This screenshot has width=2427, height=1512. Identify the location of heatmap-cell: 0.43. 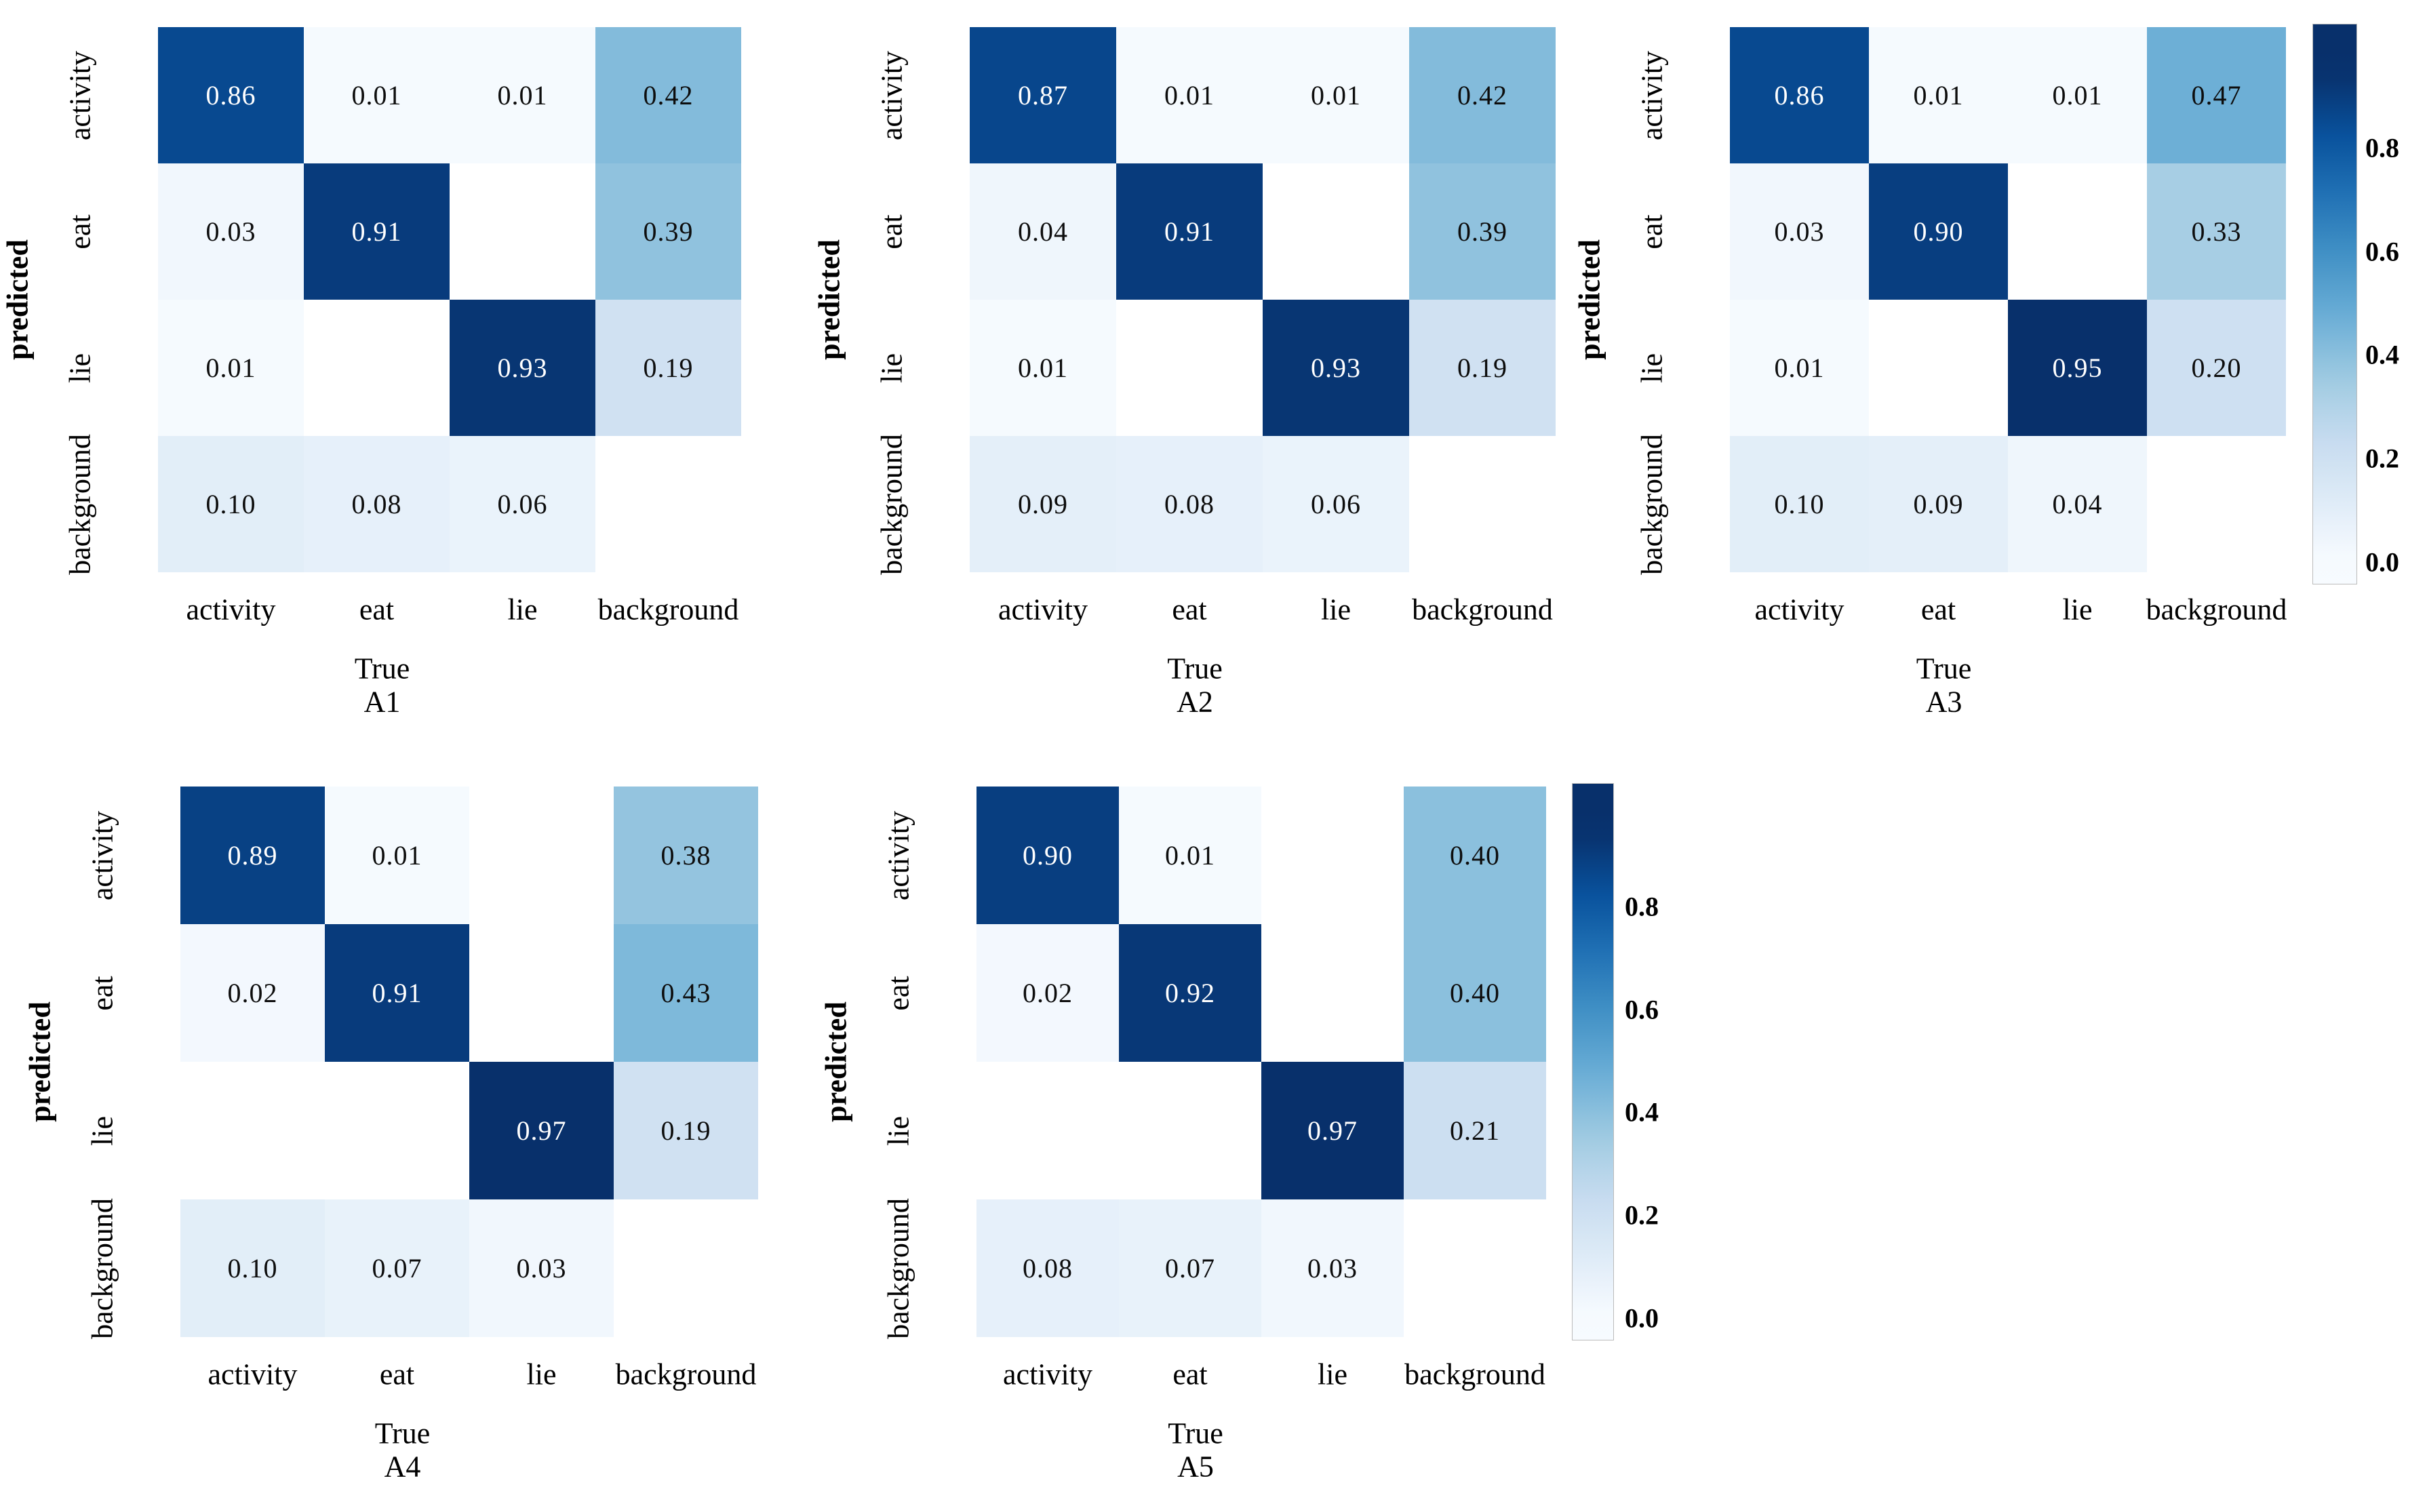
(686, 993).